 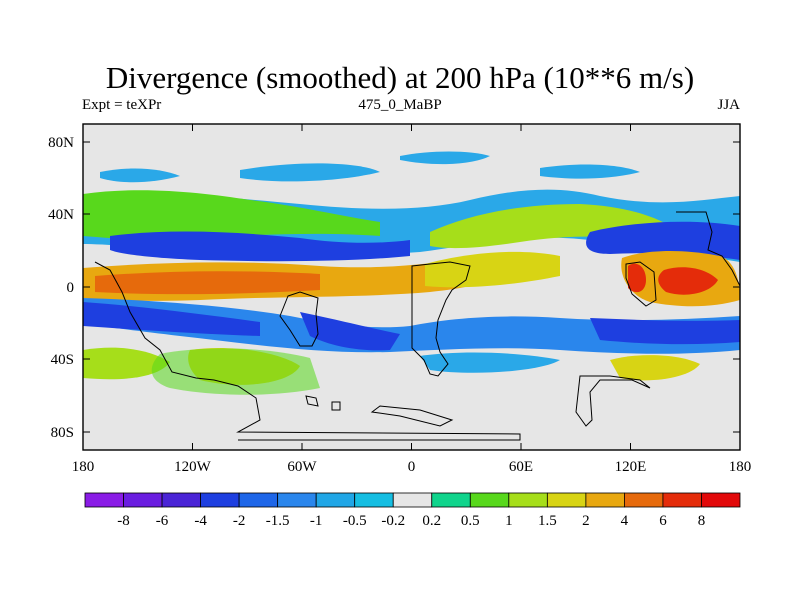 What do you see at coordinates (278, 521) in the screenshot?
I see `colorbar-label: -1.5` at bounding box center [278, 521].